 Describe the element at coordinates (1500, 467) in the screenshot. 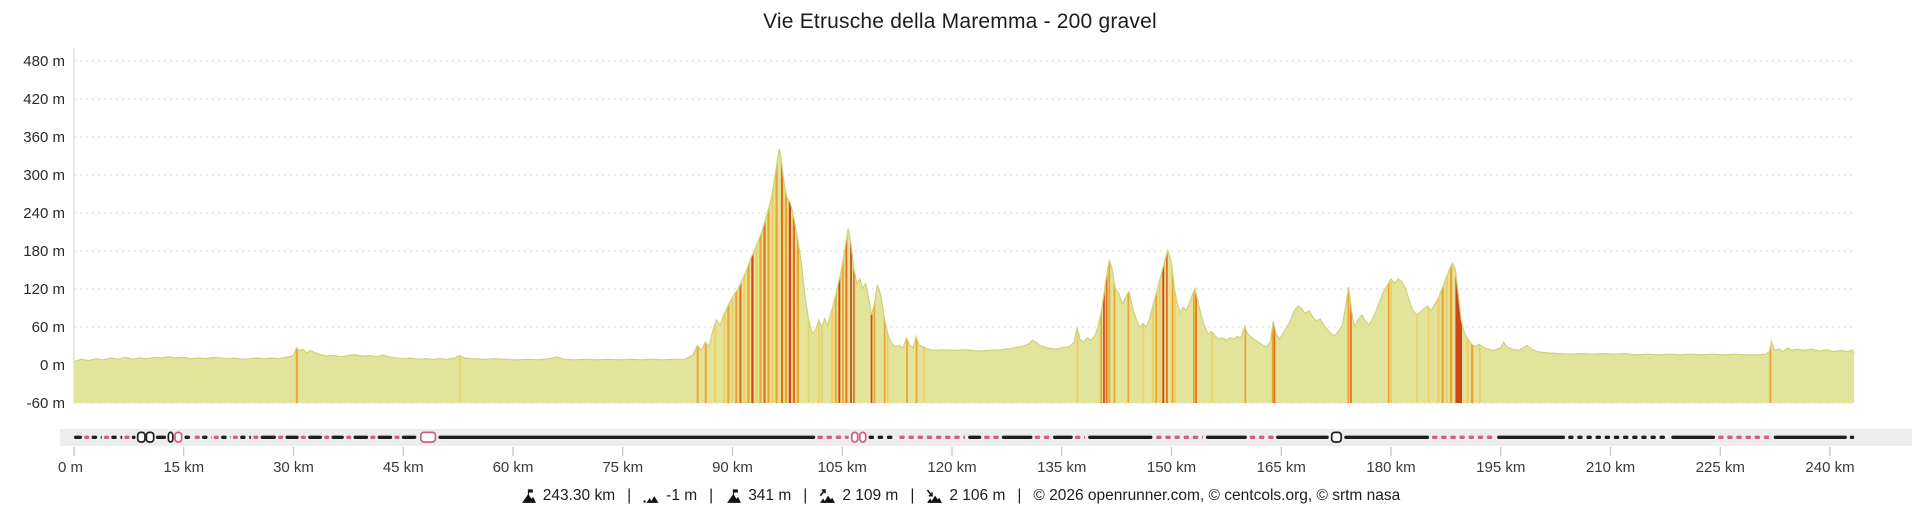

I see `x-axis-label: 195 km` at that location.